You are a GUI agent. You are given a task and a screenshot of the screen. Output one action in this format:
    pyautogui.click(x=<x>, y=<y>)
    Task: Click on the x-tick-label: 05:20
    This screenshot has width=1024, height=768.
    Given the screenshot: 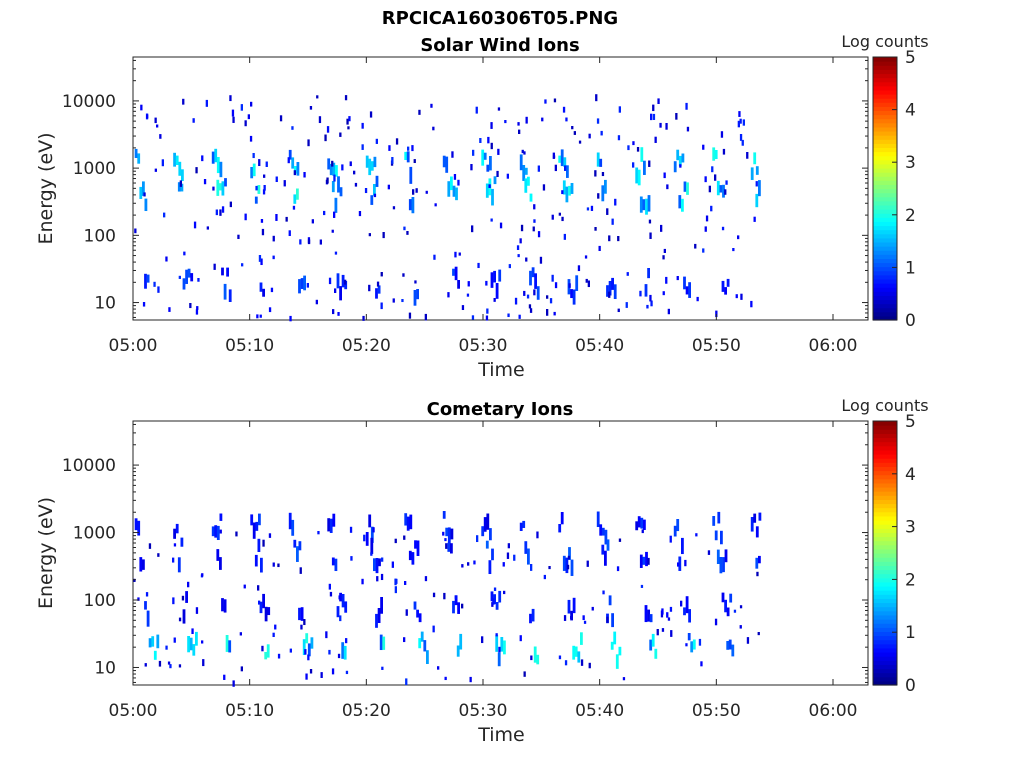 What is the action you would take?
    pyautogui.click(x=366, y=711)
    